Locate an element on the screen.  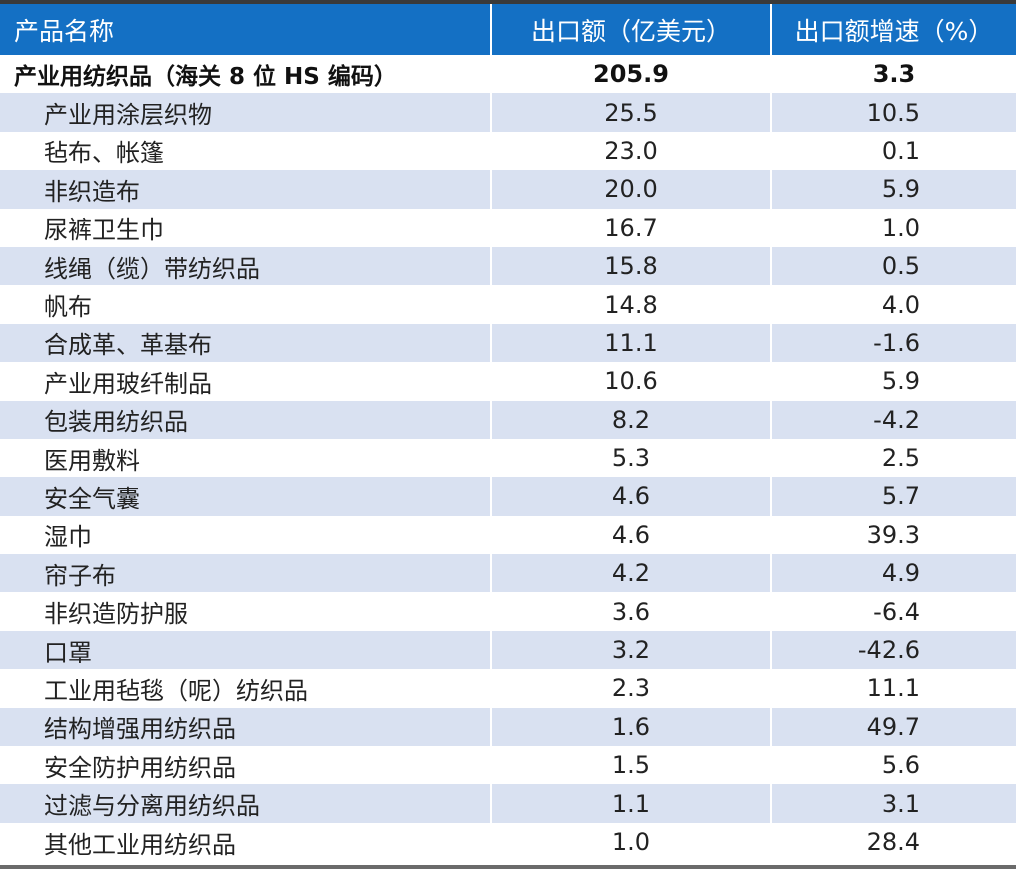
row-growth: 0.1 is located at coordinates (900, 150).